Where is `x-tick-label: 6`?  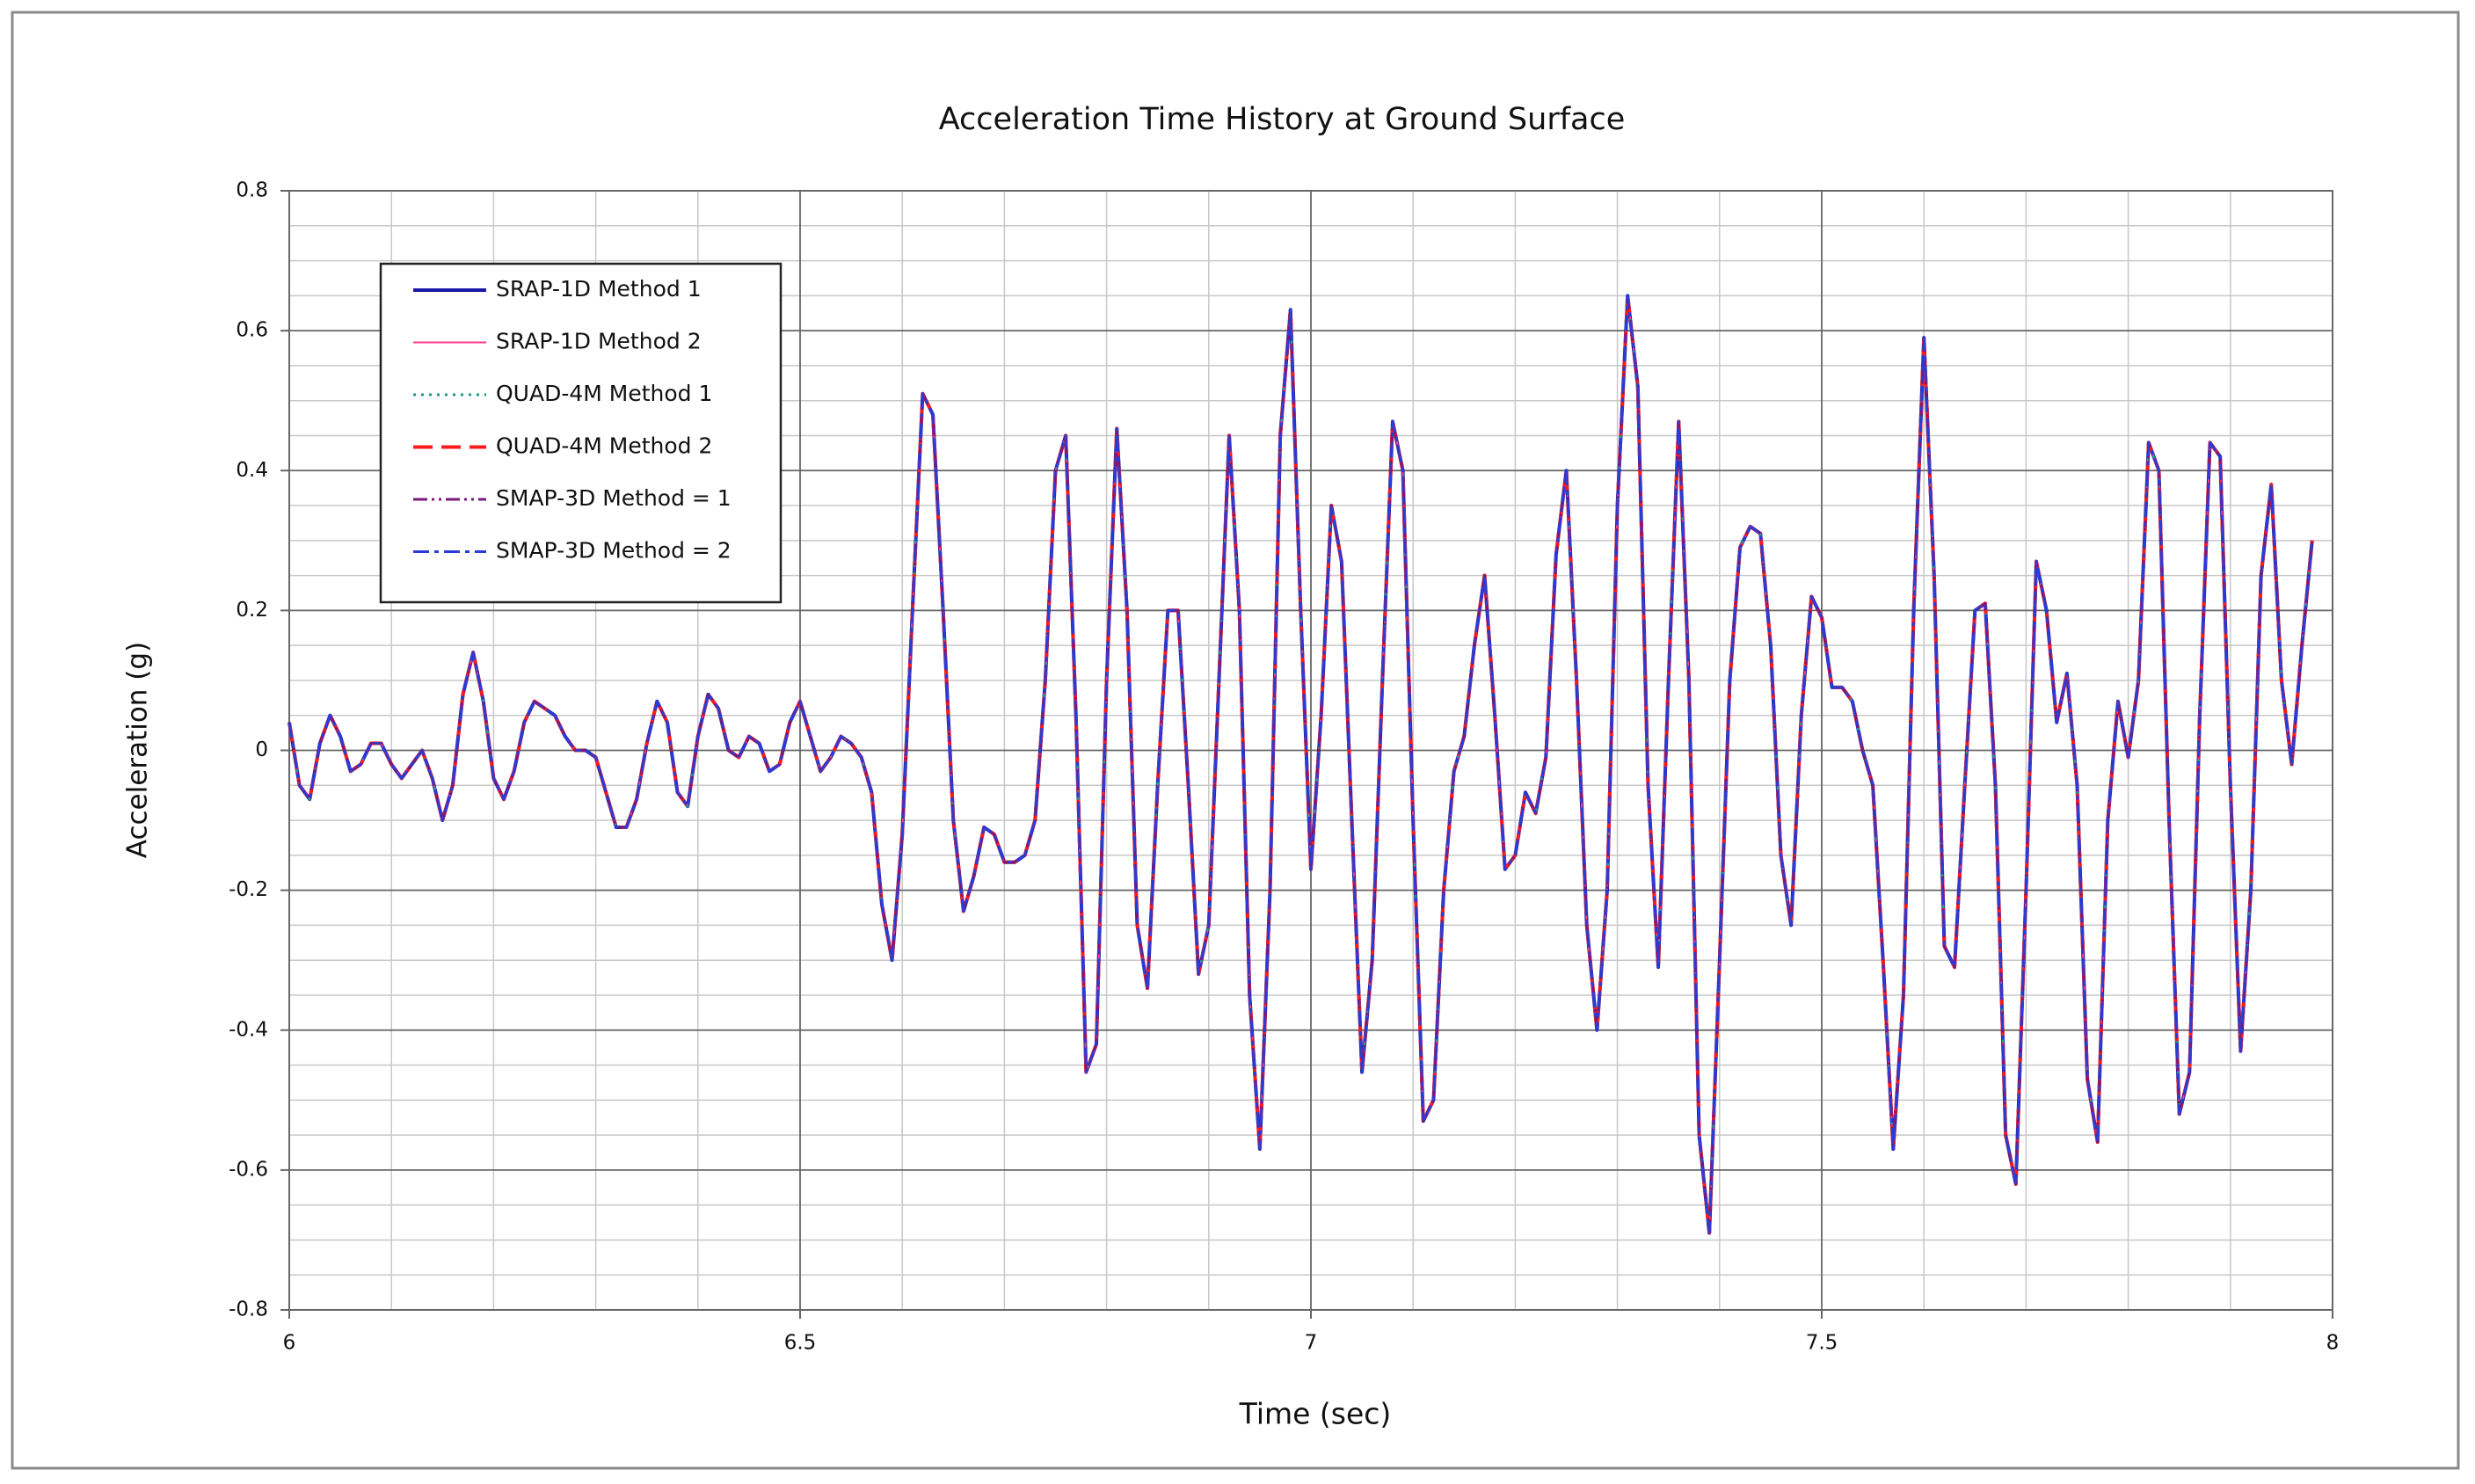 x-tick-label: 6 is located at coordinates (289, 1344).